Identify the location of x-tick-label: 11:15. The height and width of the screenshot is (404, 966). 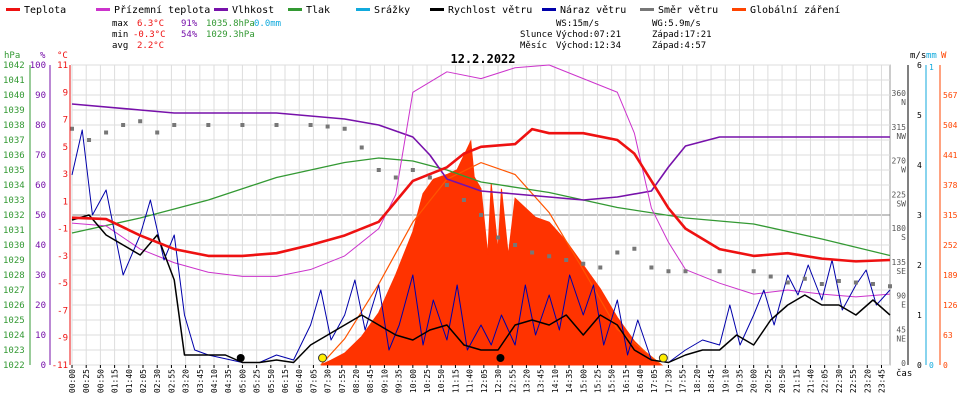
(455, 381).